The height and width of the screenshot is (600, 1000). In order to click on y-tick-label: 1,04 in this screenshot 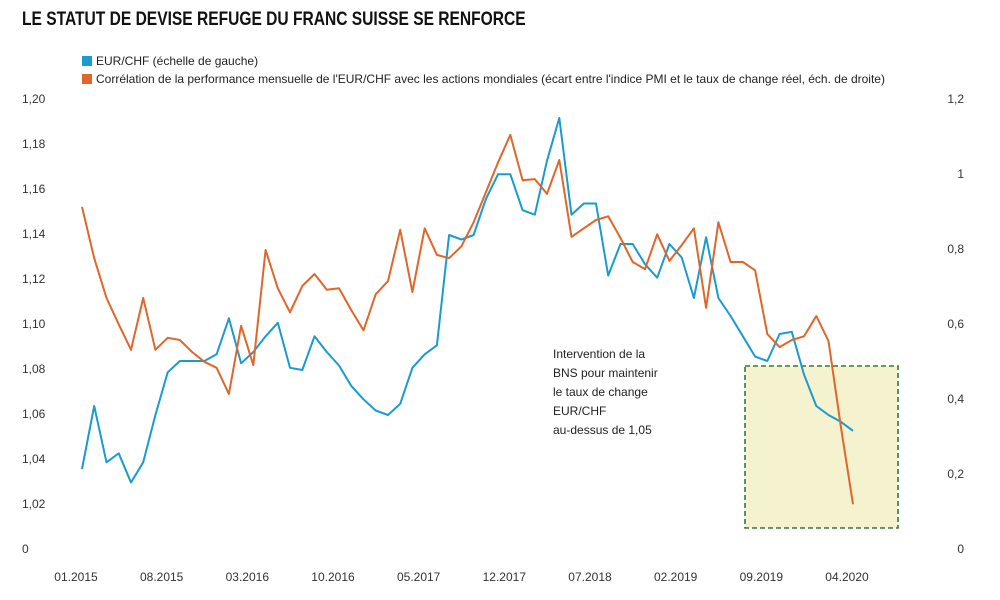, I will do `click(34, 459)`.